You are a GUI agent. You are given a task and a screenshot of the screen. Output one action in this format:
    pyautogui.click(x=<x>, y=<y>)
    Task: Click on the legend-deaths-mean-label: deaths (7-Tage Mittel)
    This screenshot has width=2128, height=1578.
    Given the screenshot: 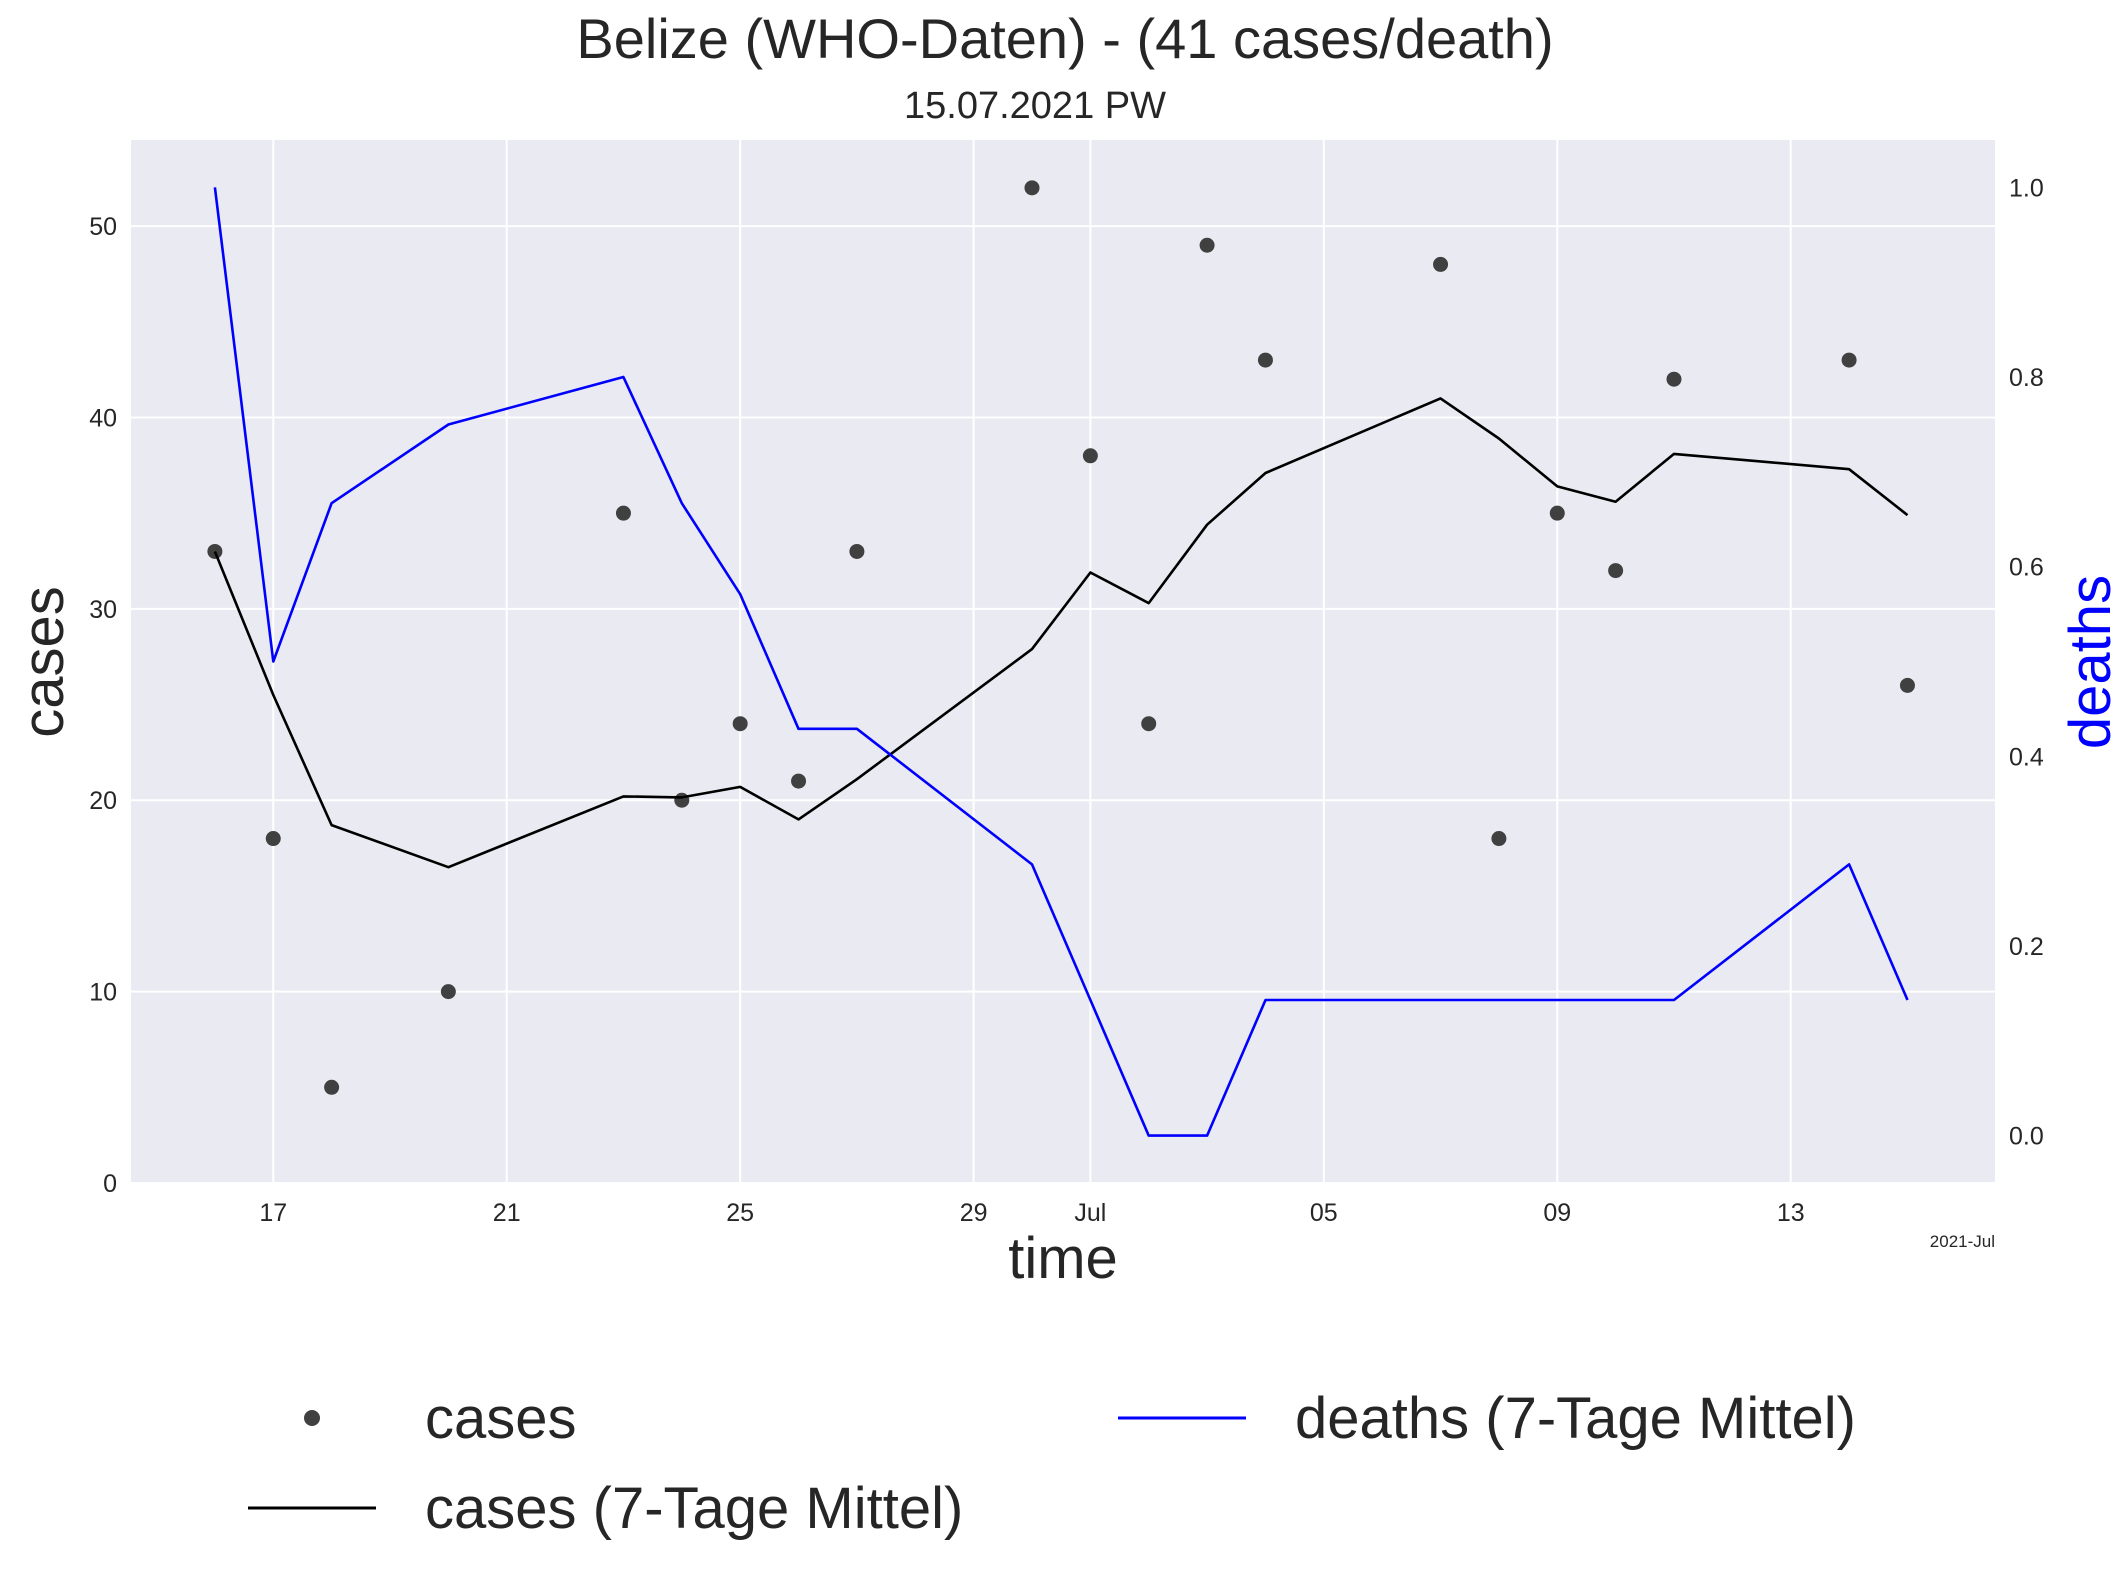 What is the action you would take?
    pyautogui.click(x=1575, y=1418)
    